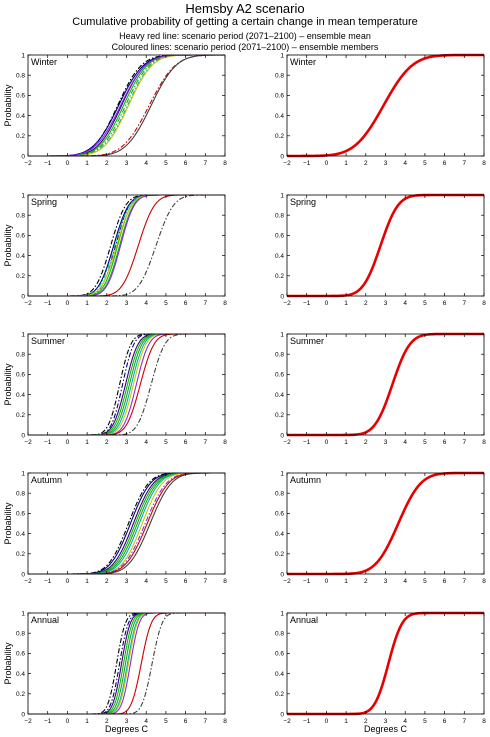 This screenshot has width=490, height=737. Describe the element at coordinates (366, 581) in the screenshot. I see `autumn-mean-xtick-label: 2` at that location.